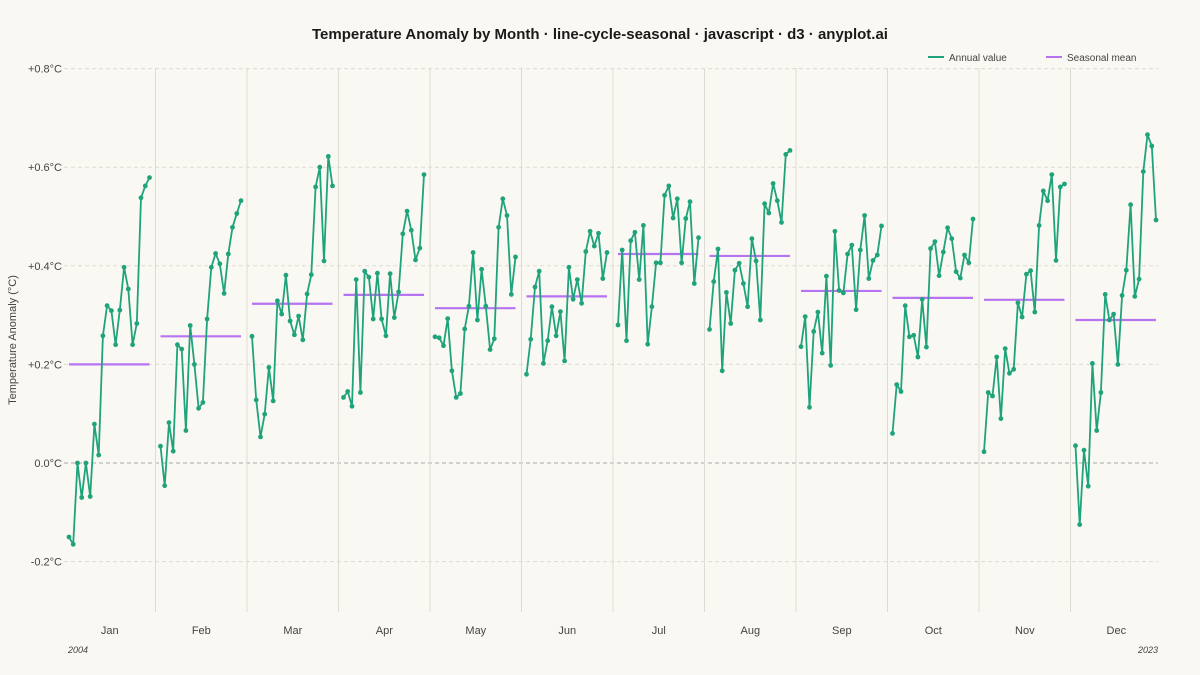 The width and height of the screenshot is (1200, 675). I want to click on series-line-jun, so click(566, 302).